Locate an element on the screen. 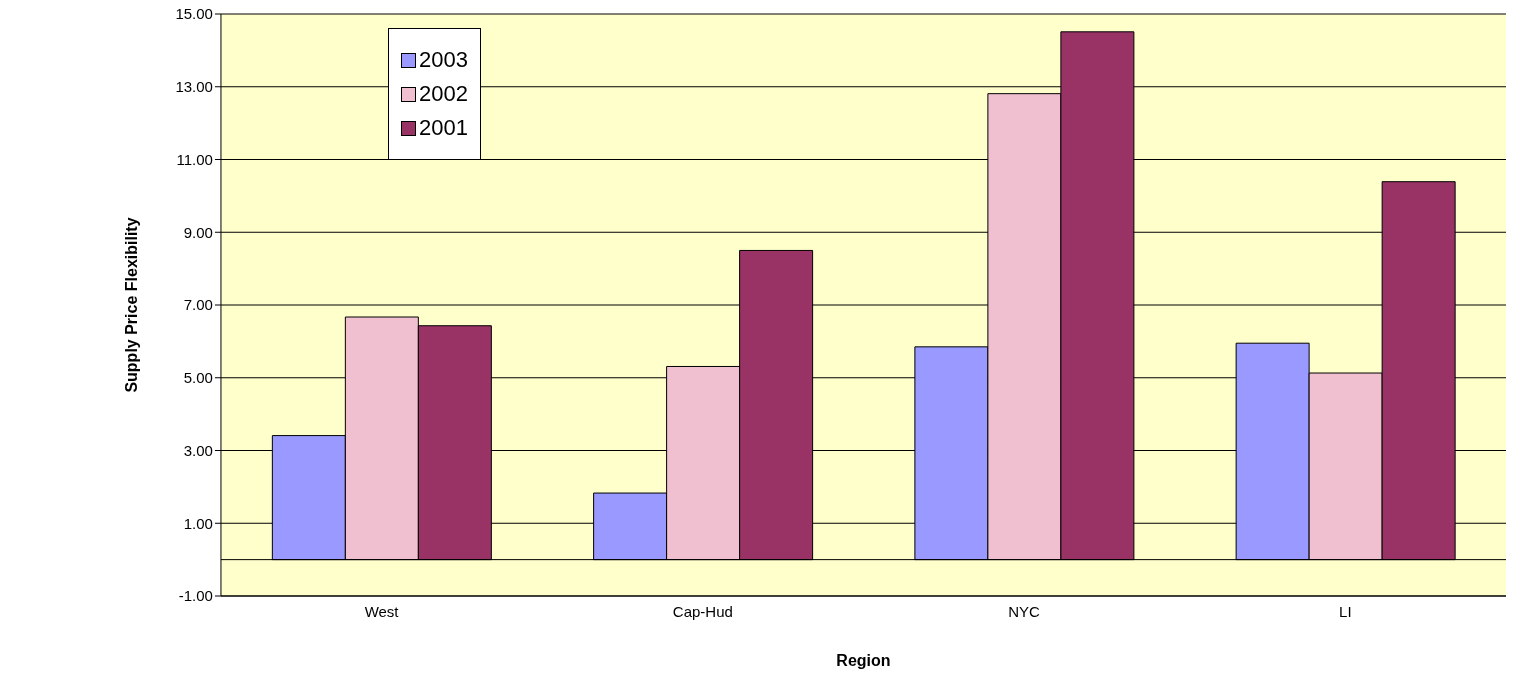 The image size is (1524, 694). y-tick-label: 5.00 is located at coordinates (198, 378).